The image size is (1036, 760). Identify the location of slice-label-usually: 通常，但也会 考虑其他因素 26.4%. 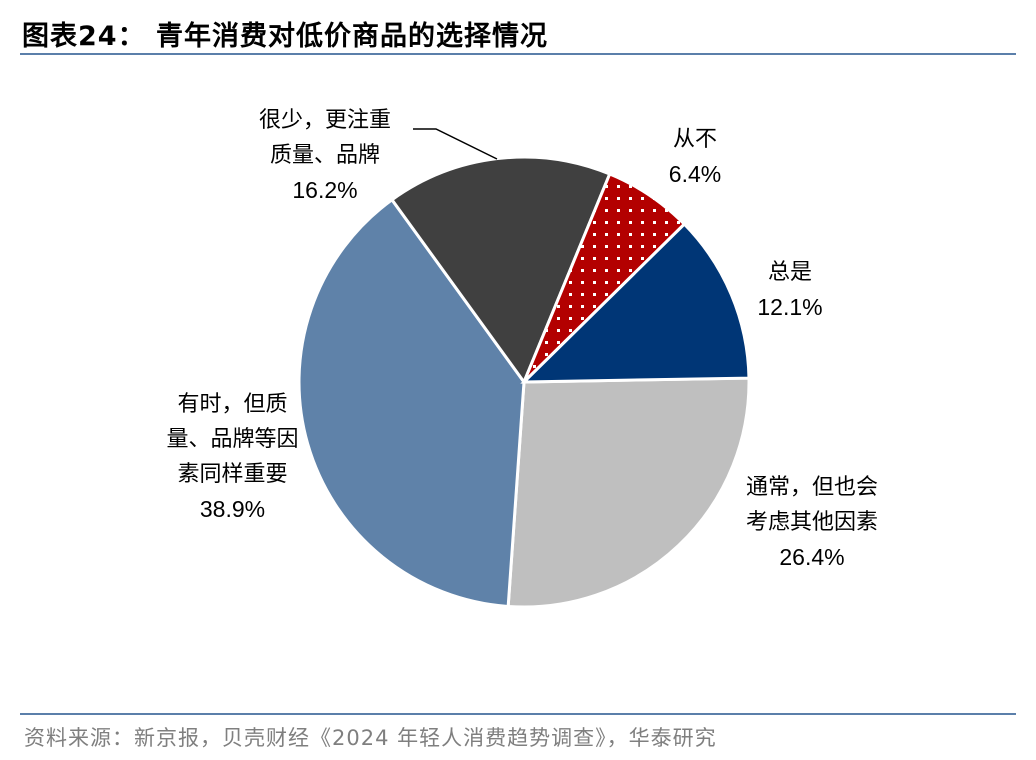
(811, 522).